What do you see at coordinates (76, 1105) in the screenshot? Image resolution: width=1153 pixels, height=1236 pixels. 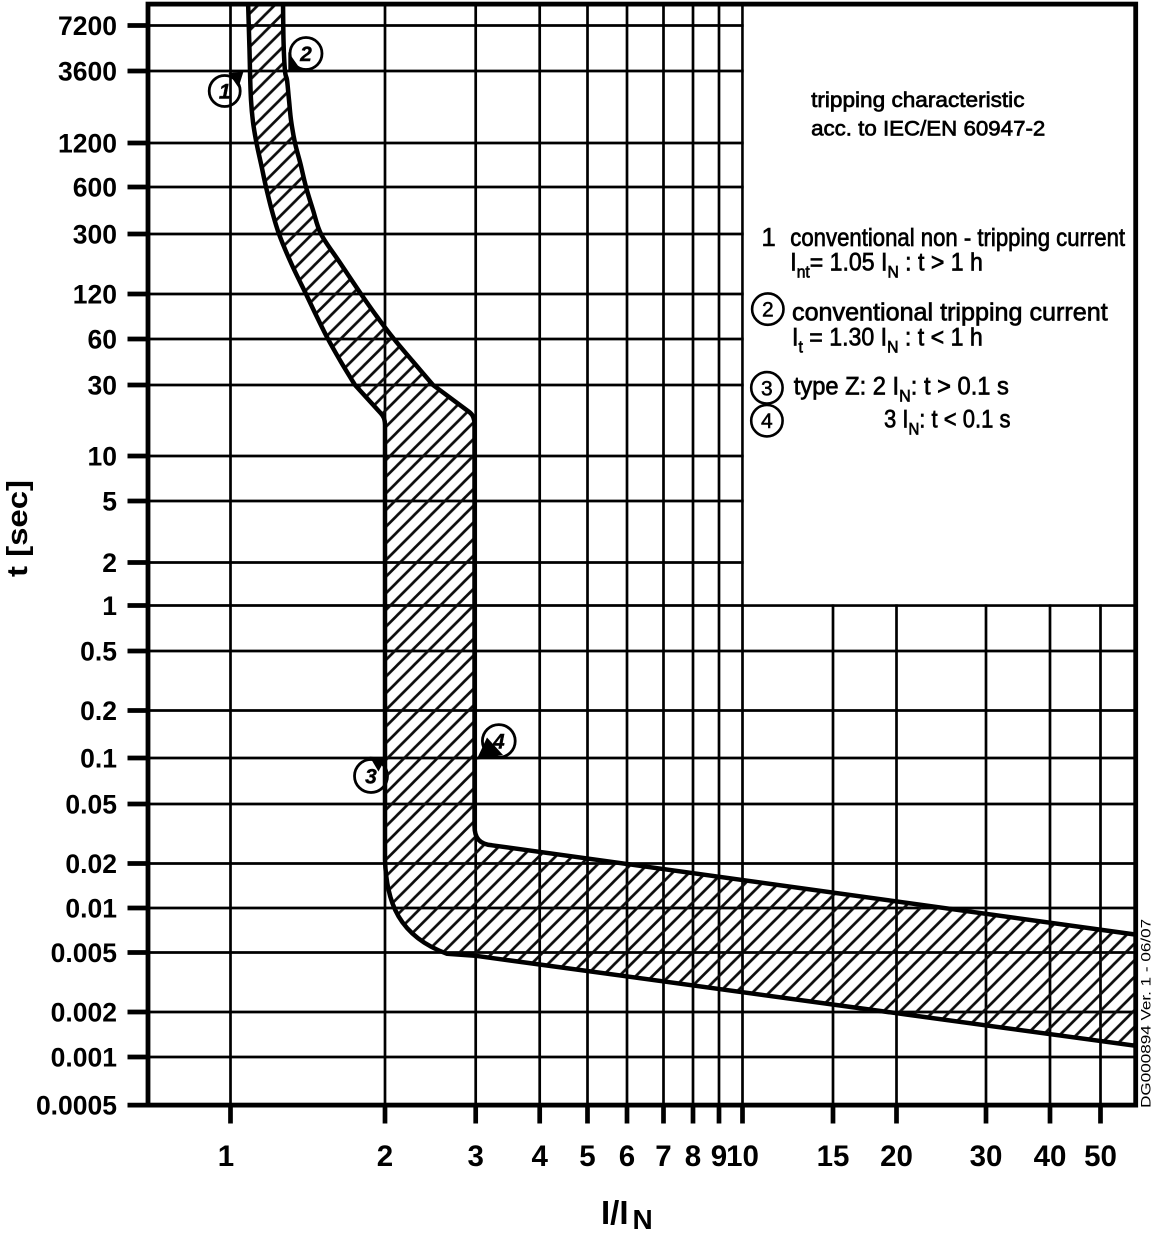 I see `svg-text: 0.0005` at bounding box center [76, 1105].